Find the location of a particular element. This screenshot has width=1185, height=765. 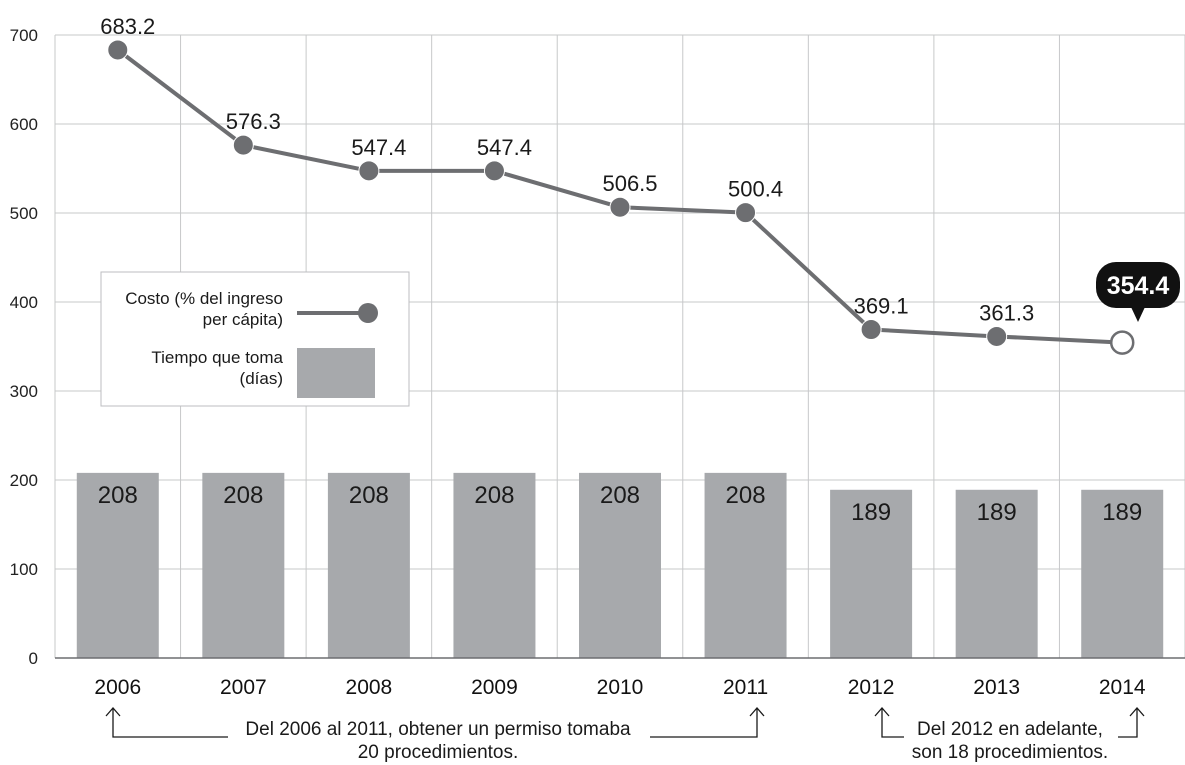

legend-line-label-2: per cápita) is located at coordinates (243, 319).